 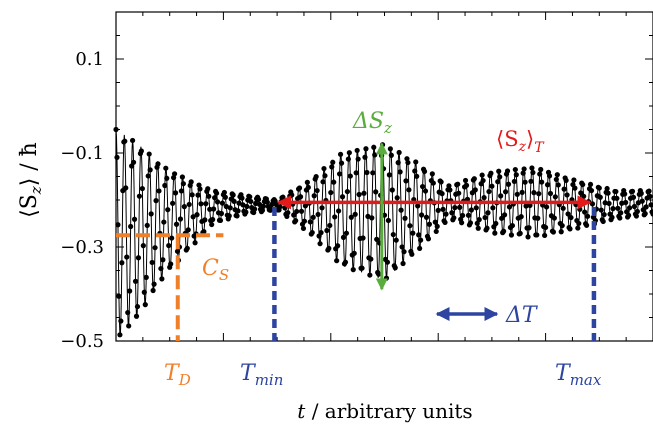 What do you see at coordinates (82, 247) in the screenshot?
I see `y-tick-label: −0.3` at bounding box center [82, 247].